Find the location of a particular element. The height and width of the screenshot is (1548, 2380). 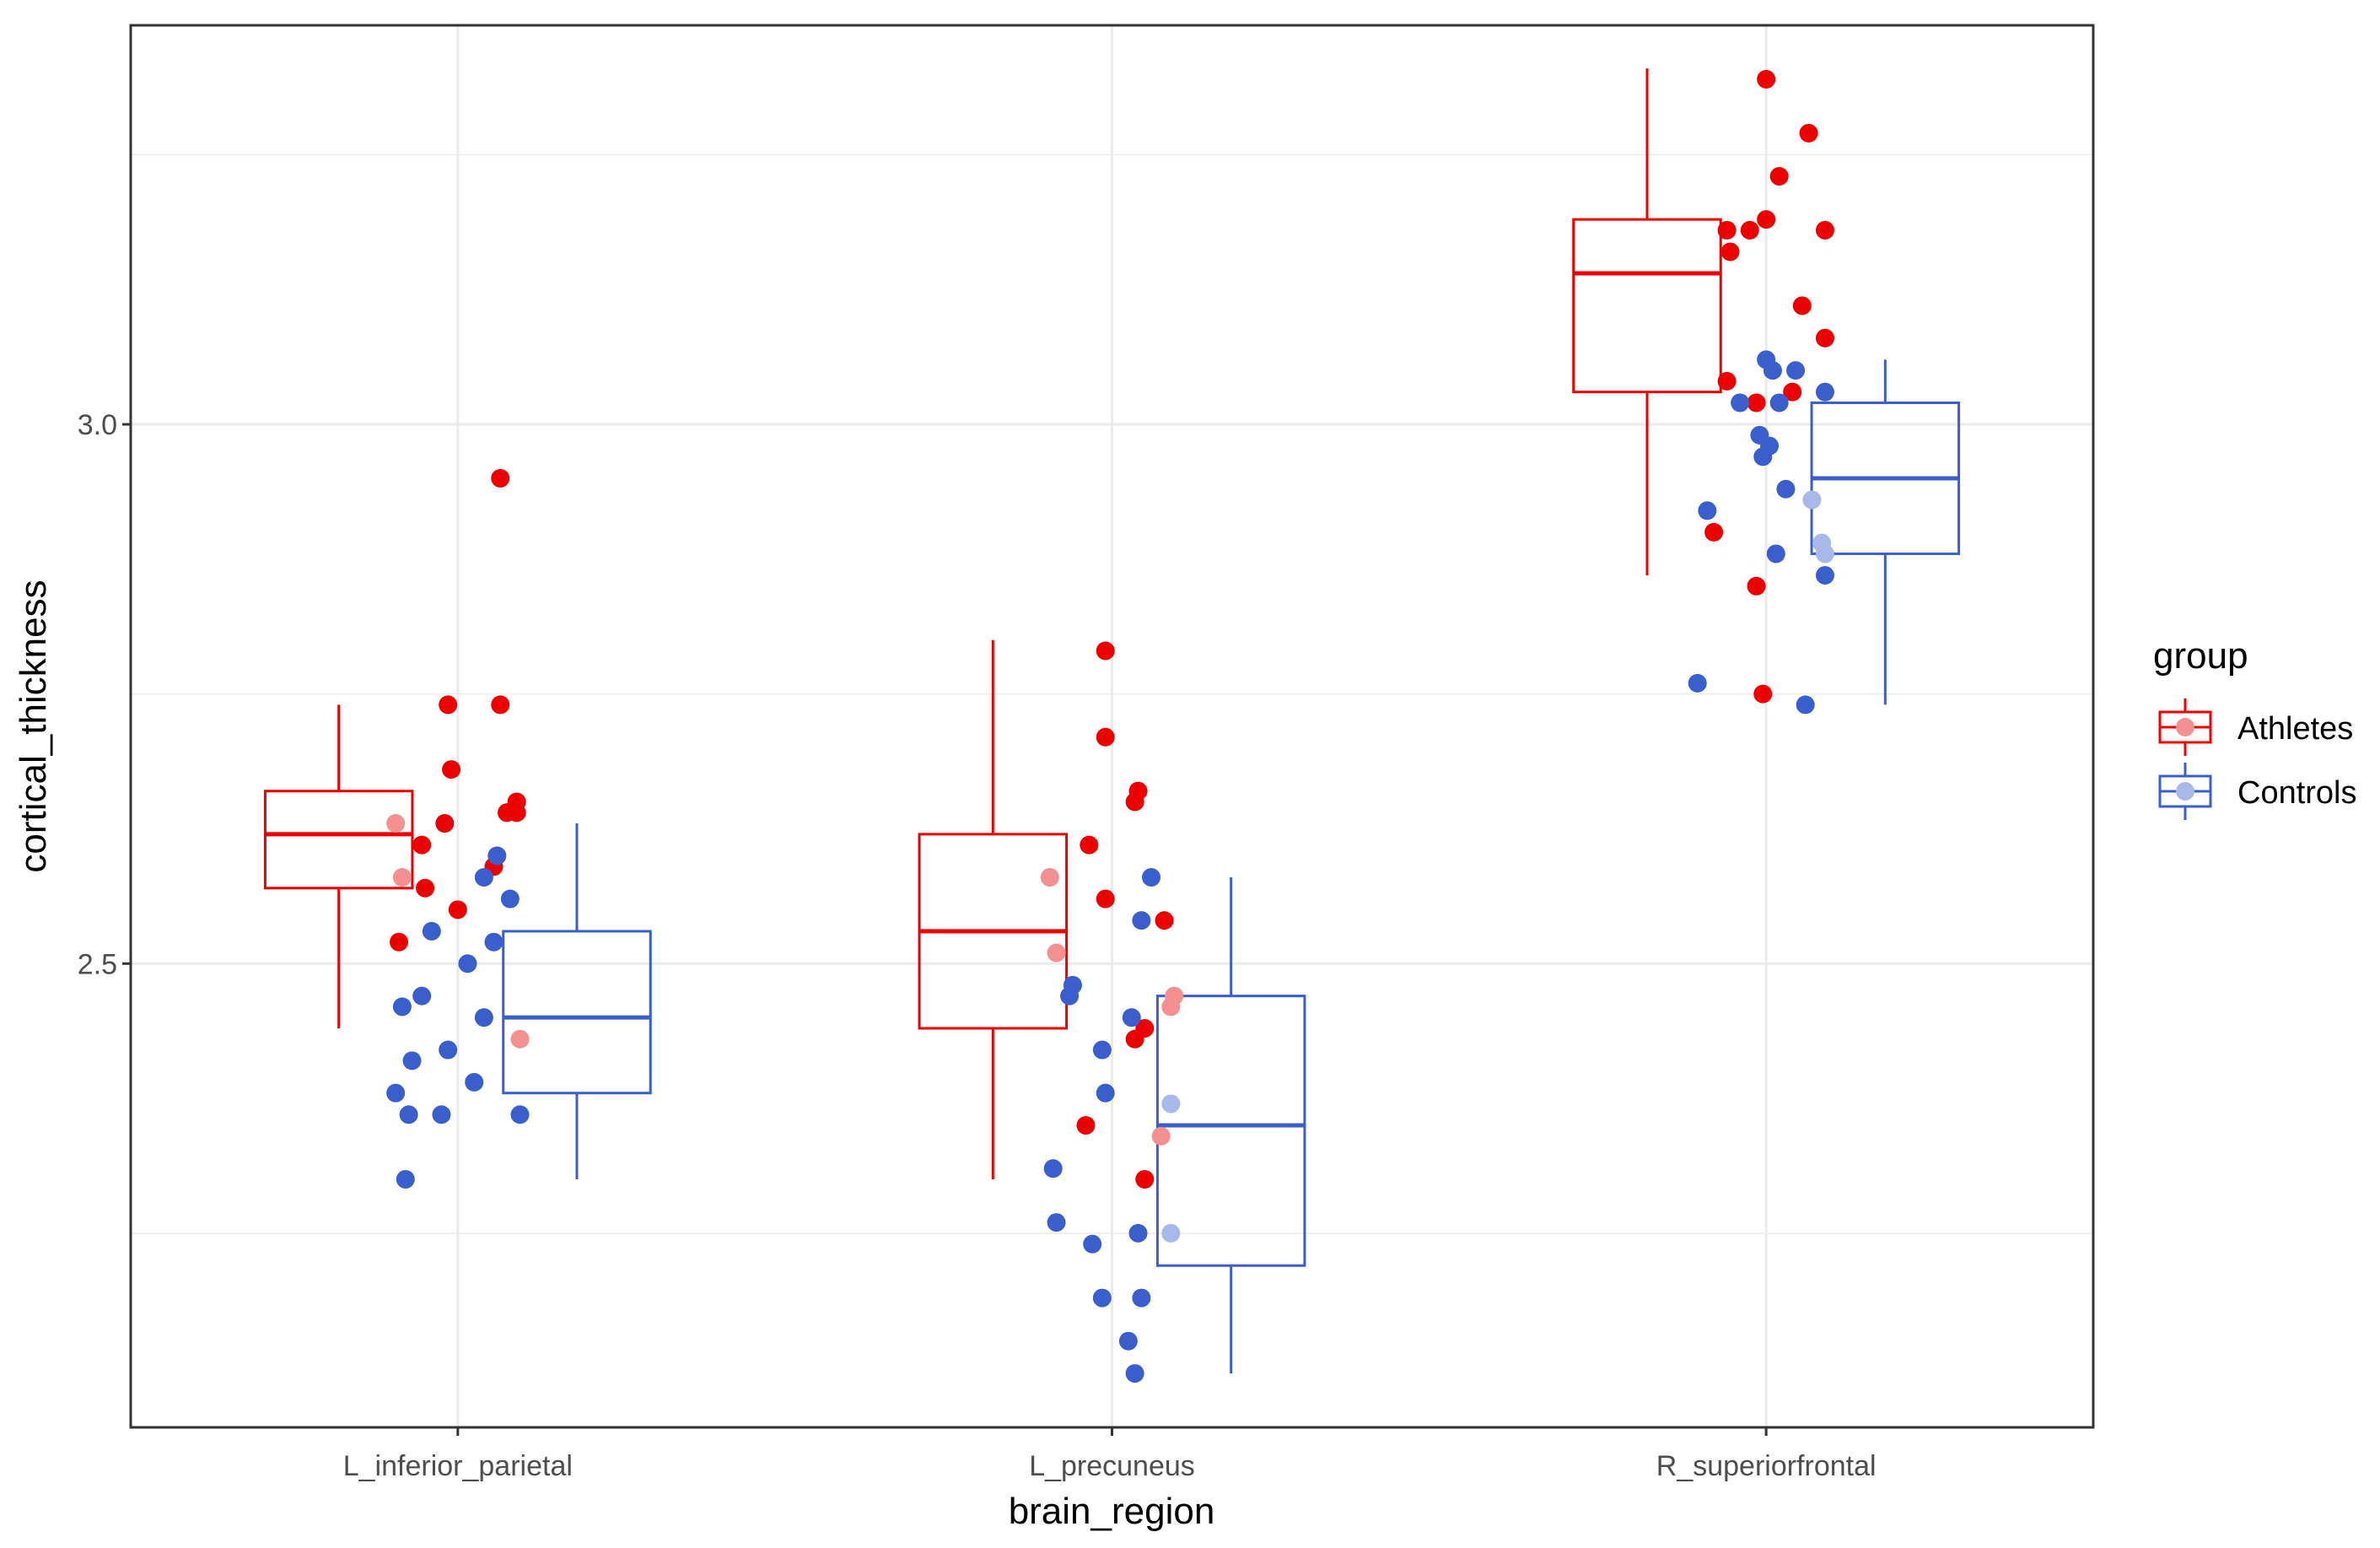

box-athletes-l-precuneus is located at coordinates (993, 909).